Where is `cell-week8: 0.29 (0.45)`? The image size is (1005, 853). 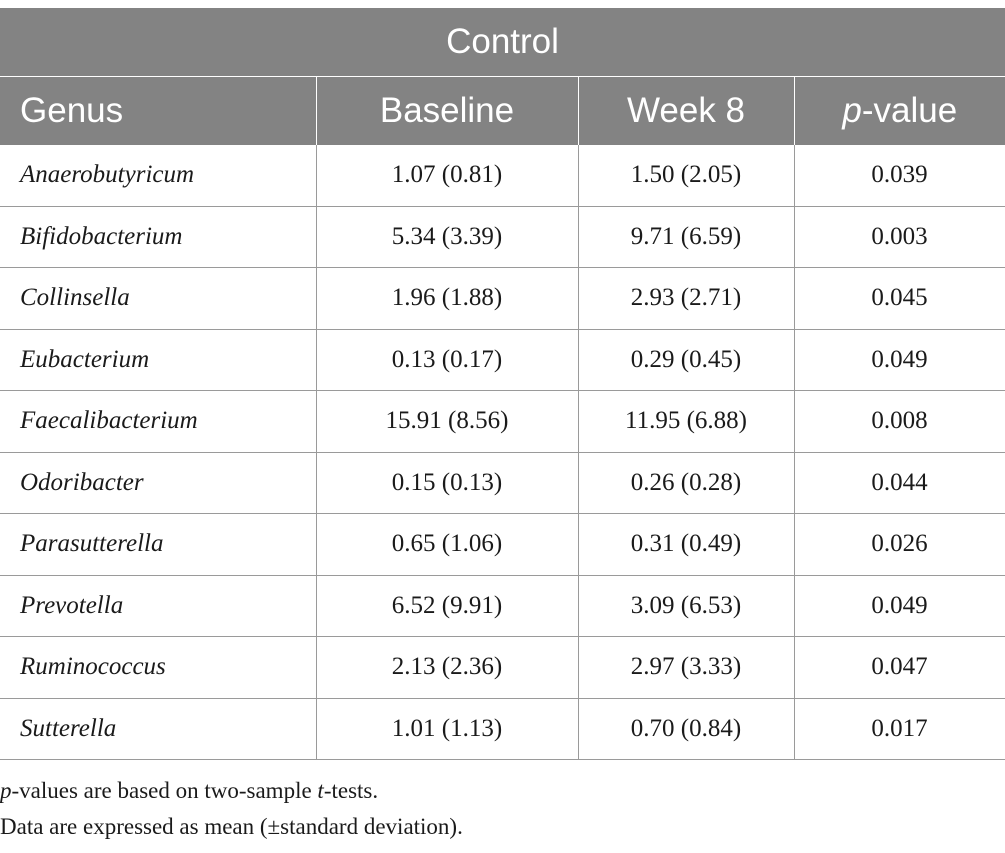 cell-week8: 0.29 (0.45) is located at coordinates (685, 360).